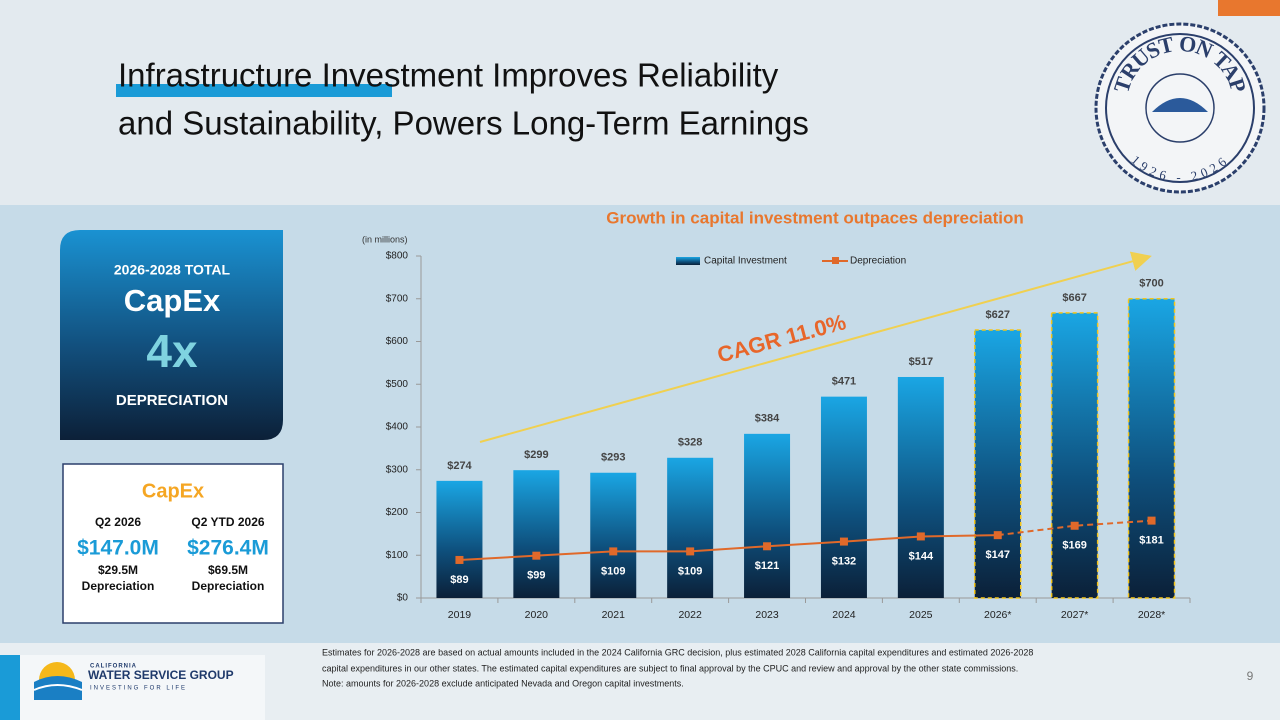 The image size is (1280, 725). What do you see at coordinates (690, 443) in the screenshot?
I see `bar-value-label: $328` at bounding box center [690, 443].